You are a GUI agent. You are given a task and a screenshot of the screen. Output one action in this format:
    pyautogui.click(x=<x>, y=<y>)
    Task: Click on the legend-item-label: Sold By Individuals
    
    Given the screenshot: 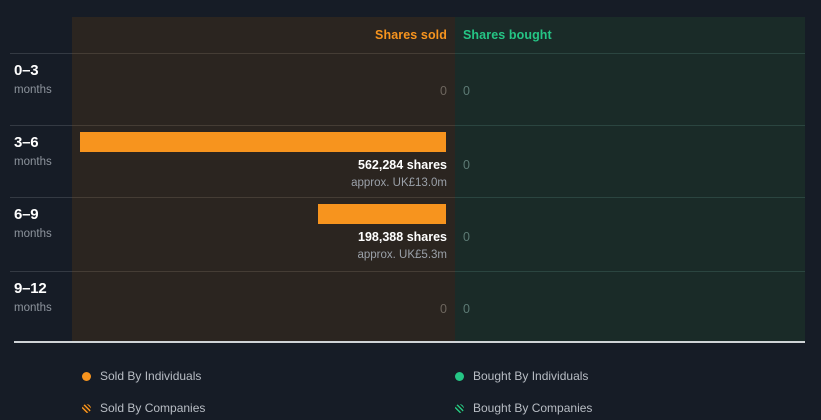 What is the action you would take?
    pyautogui.click(x=151, y=376)
    